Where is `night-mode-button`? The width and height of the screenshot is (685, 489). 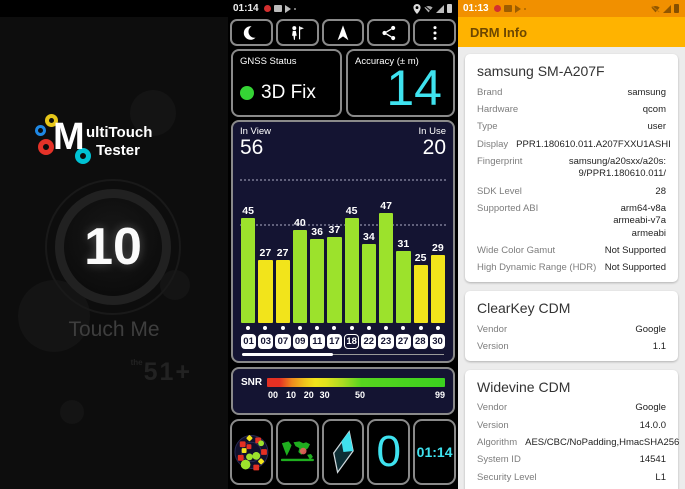
night-mode-button is located at coordinates (251, 32).